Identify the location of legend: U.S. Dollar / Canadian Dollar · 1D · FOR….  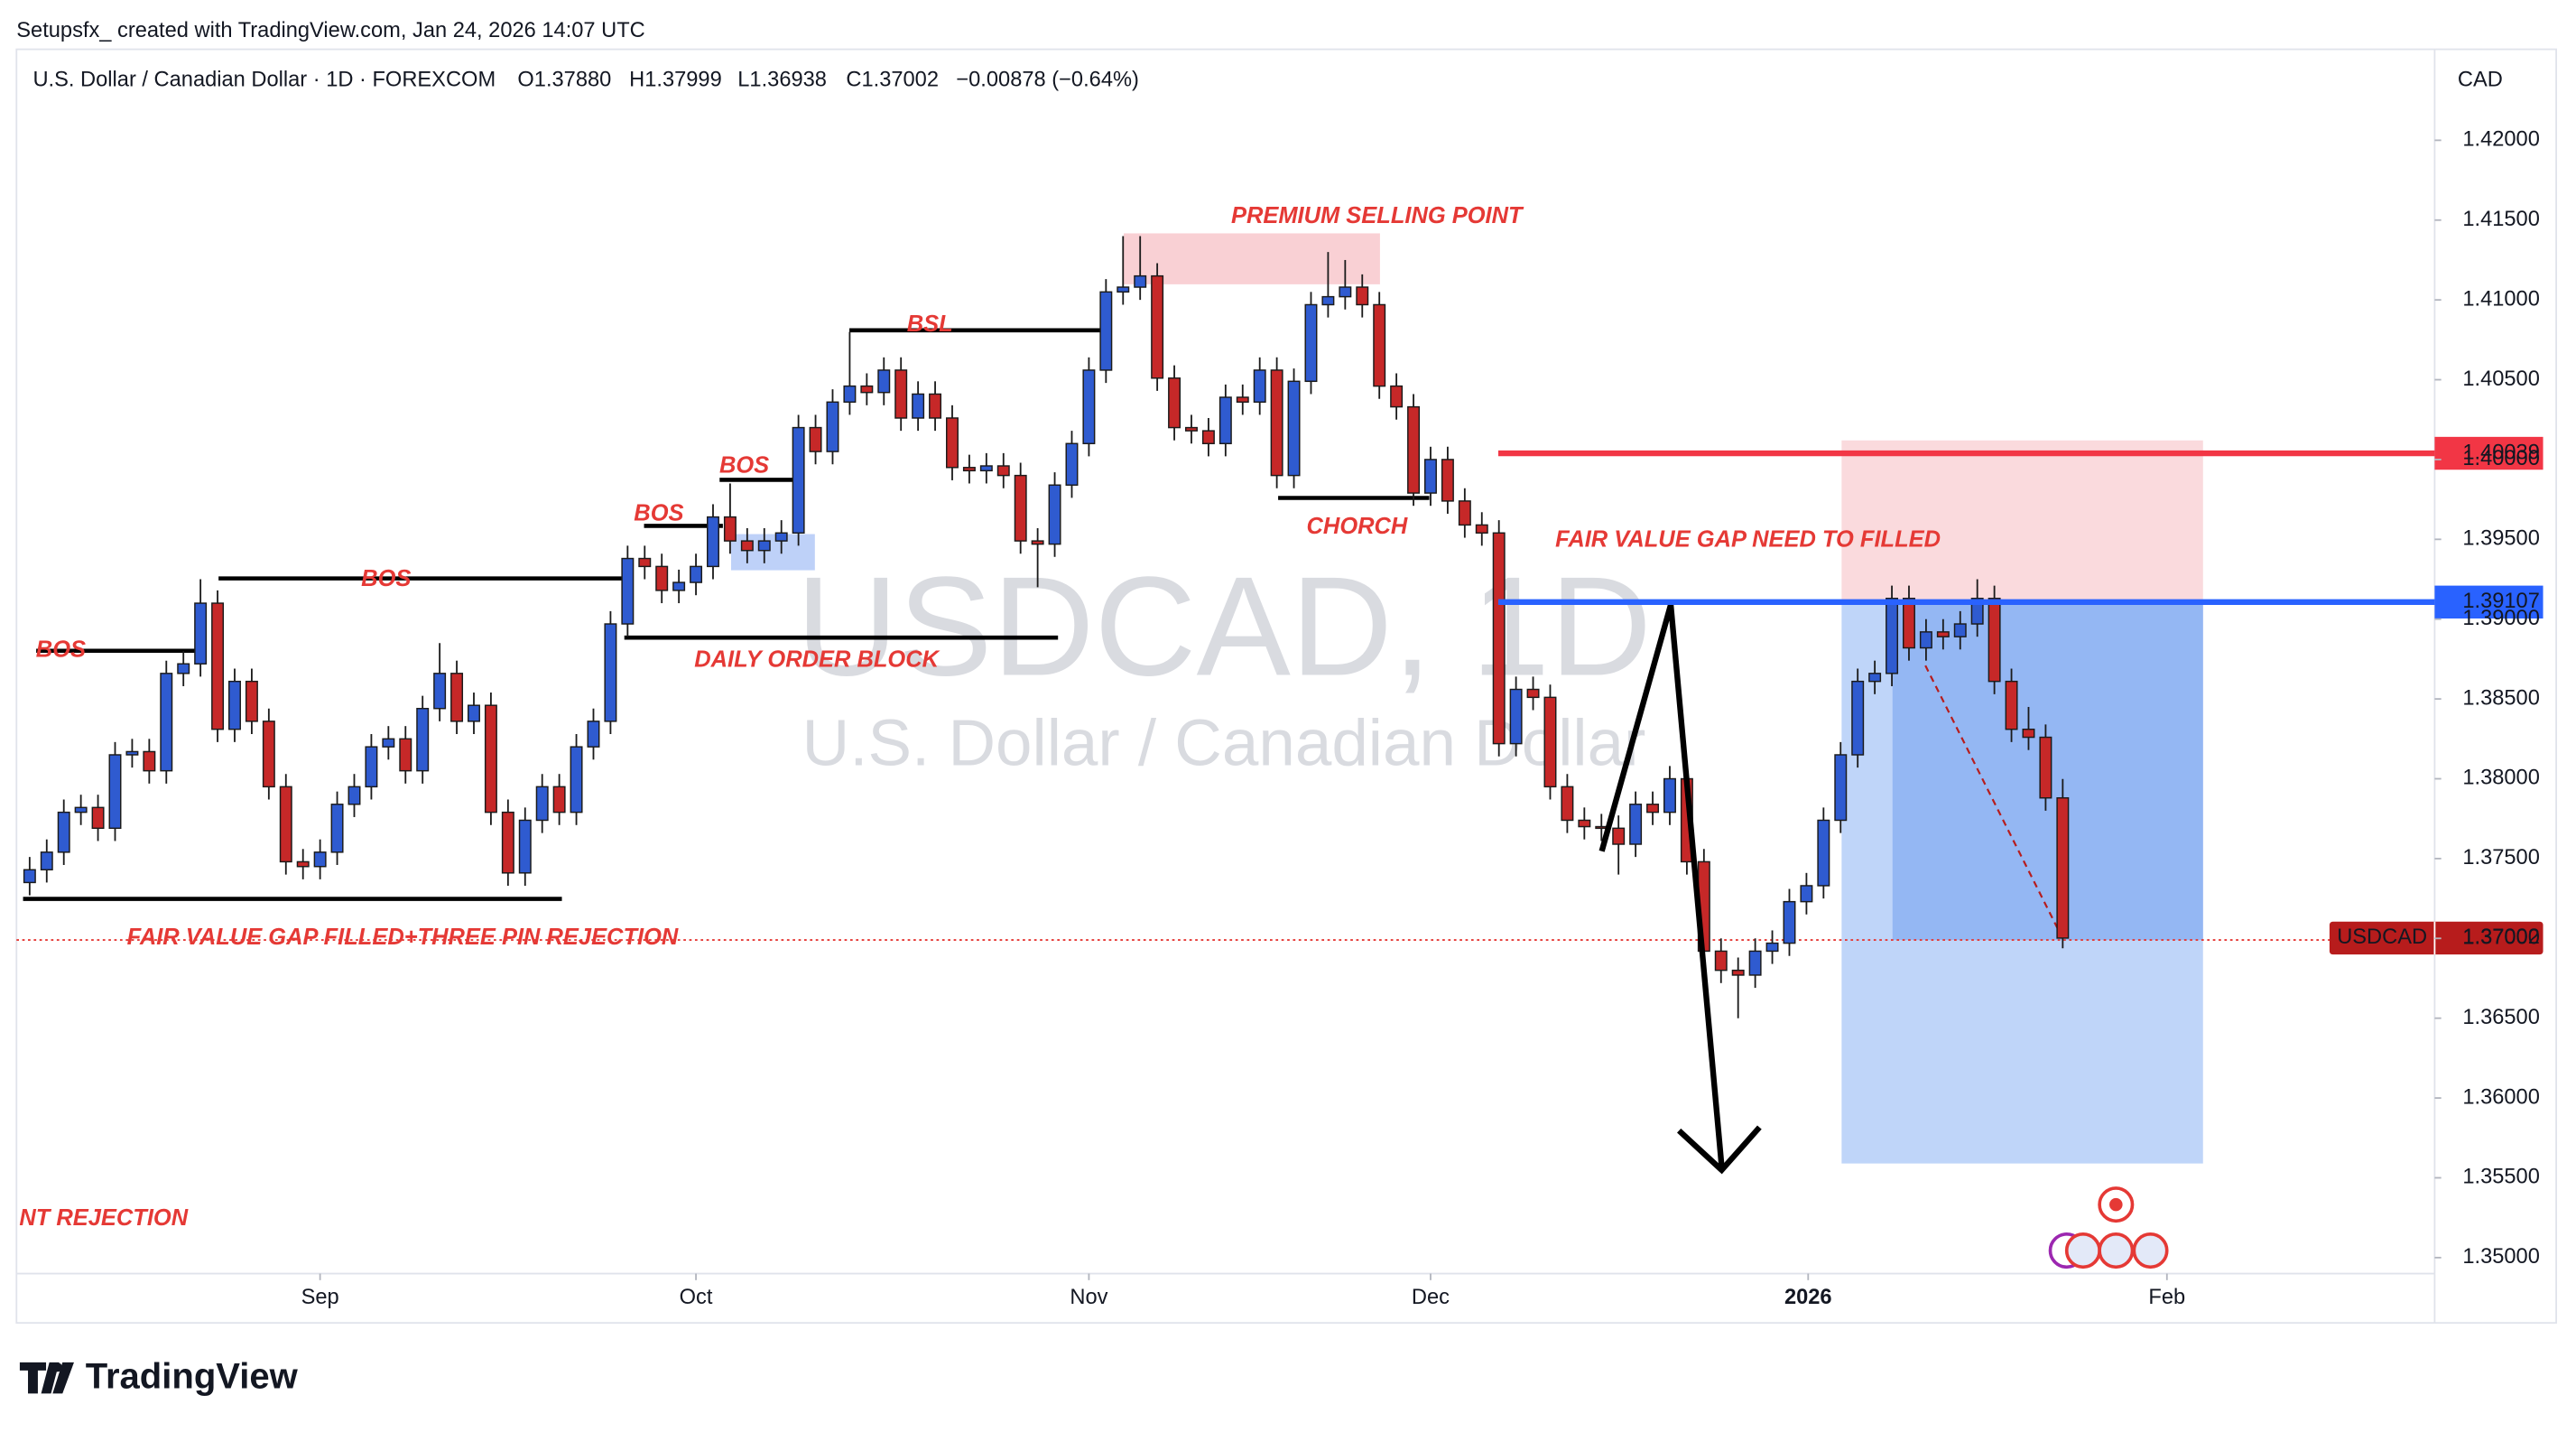
(585, 80).